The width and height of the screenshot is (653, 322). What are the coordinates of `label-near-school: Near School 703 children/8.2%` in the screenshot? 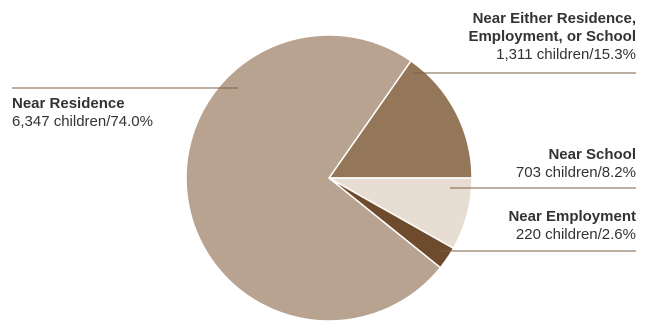 It's located at (576, 164).